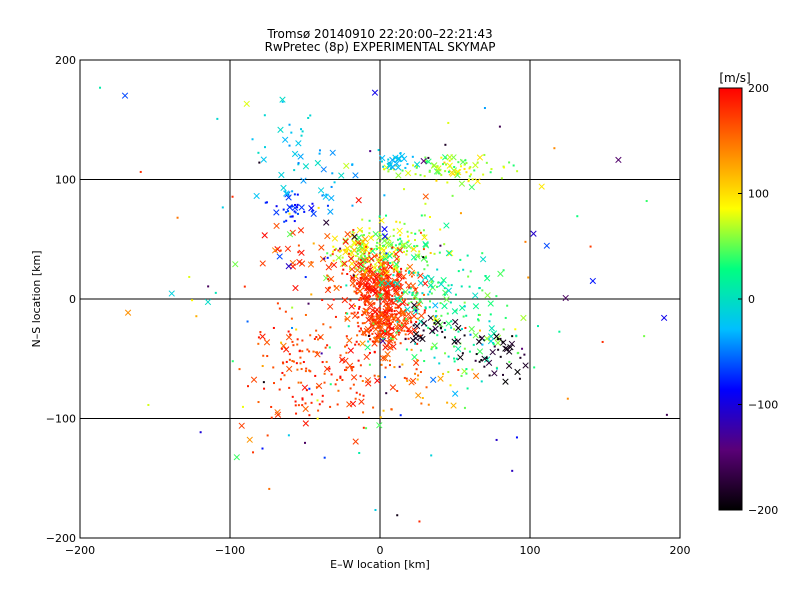 This screenshot has height=600, width=800. Describe the element at coordinates (61, 538) in the screenshot. I see `y-tick-label: −200` at that location.